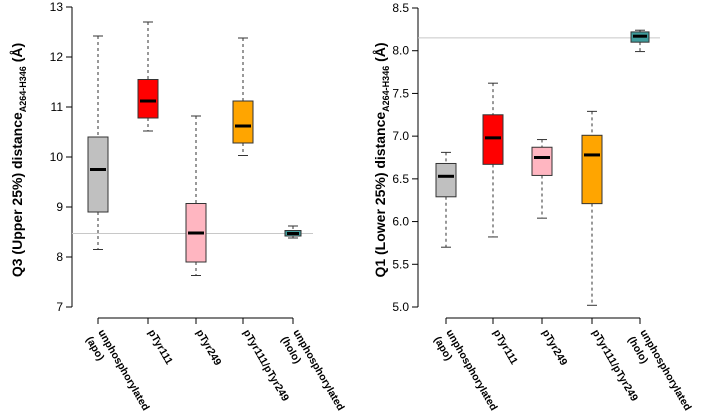 This screenshot has width=709, height=415. What do you see at coordinates (400, 222) in the screenshot?
I see `y-tick-label: 6.0` at bounding box center [400, 222].